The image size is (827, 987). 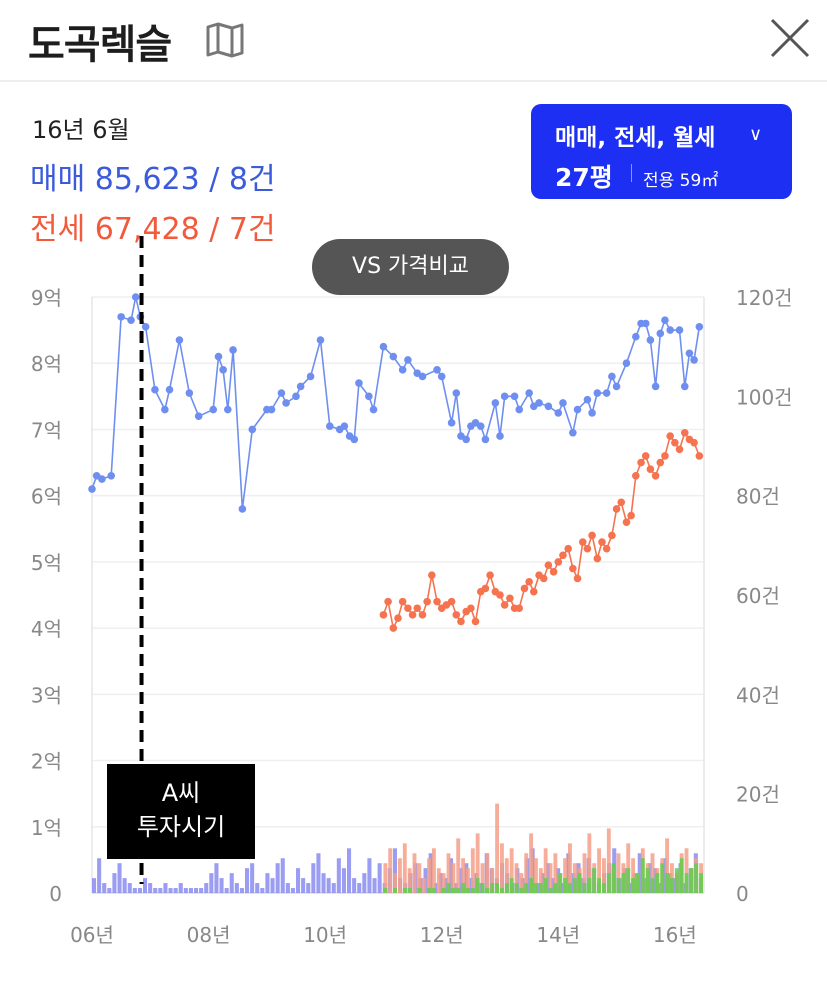 What do you see at coordinates (790, 38) in the screenshot?
I see `close-icon` at bounding box center [790, 38].